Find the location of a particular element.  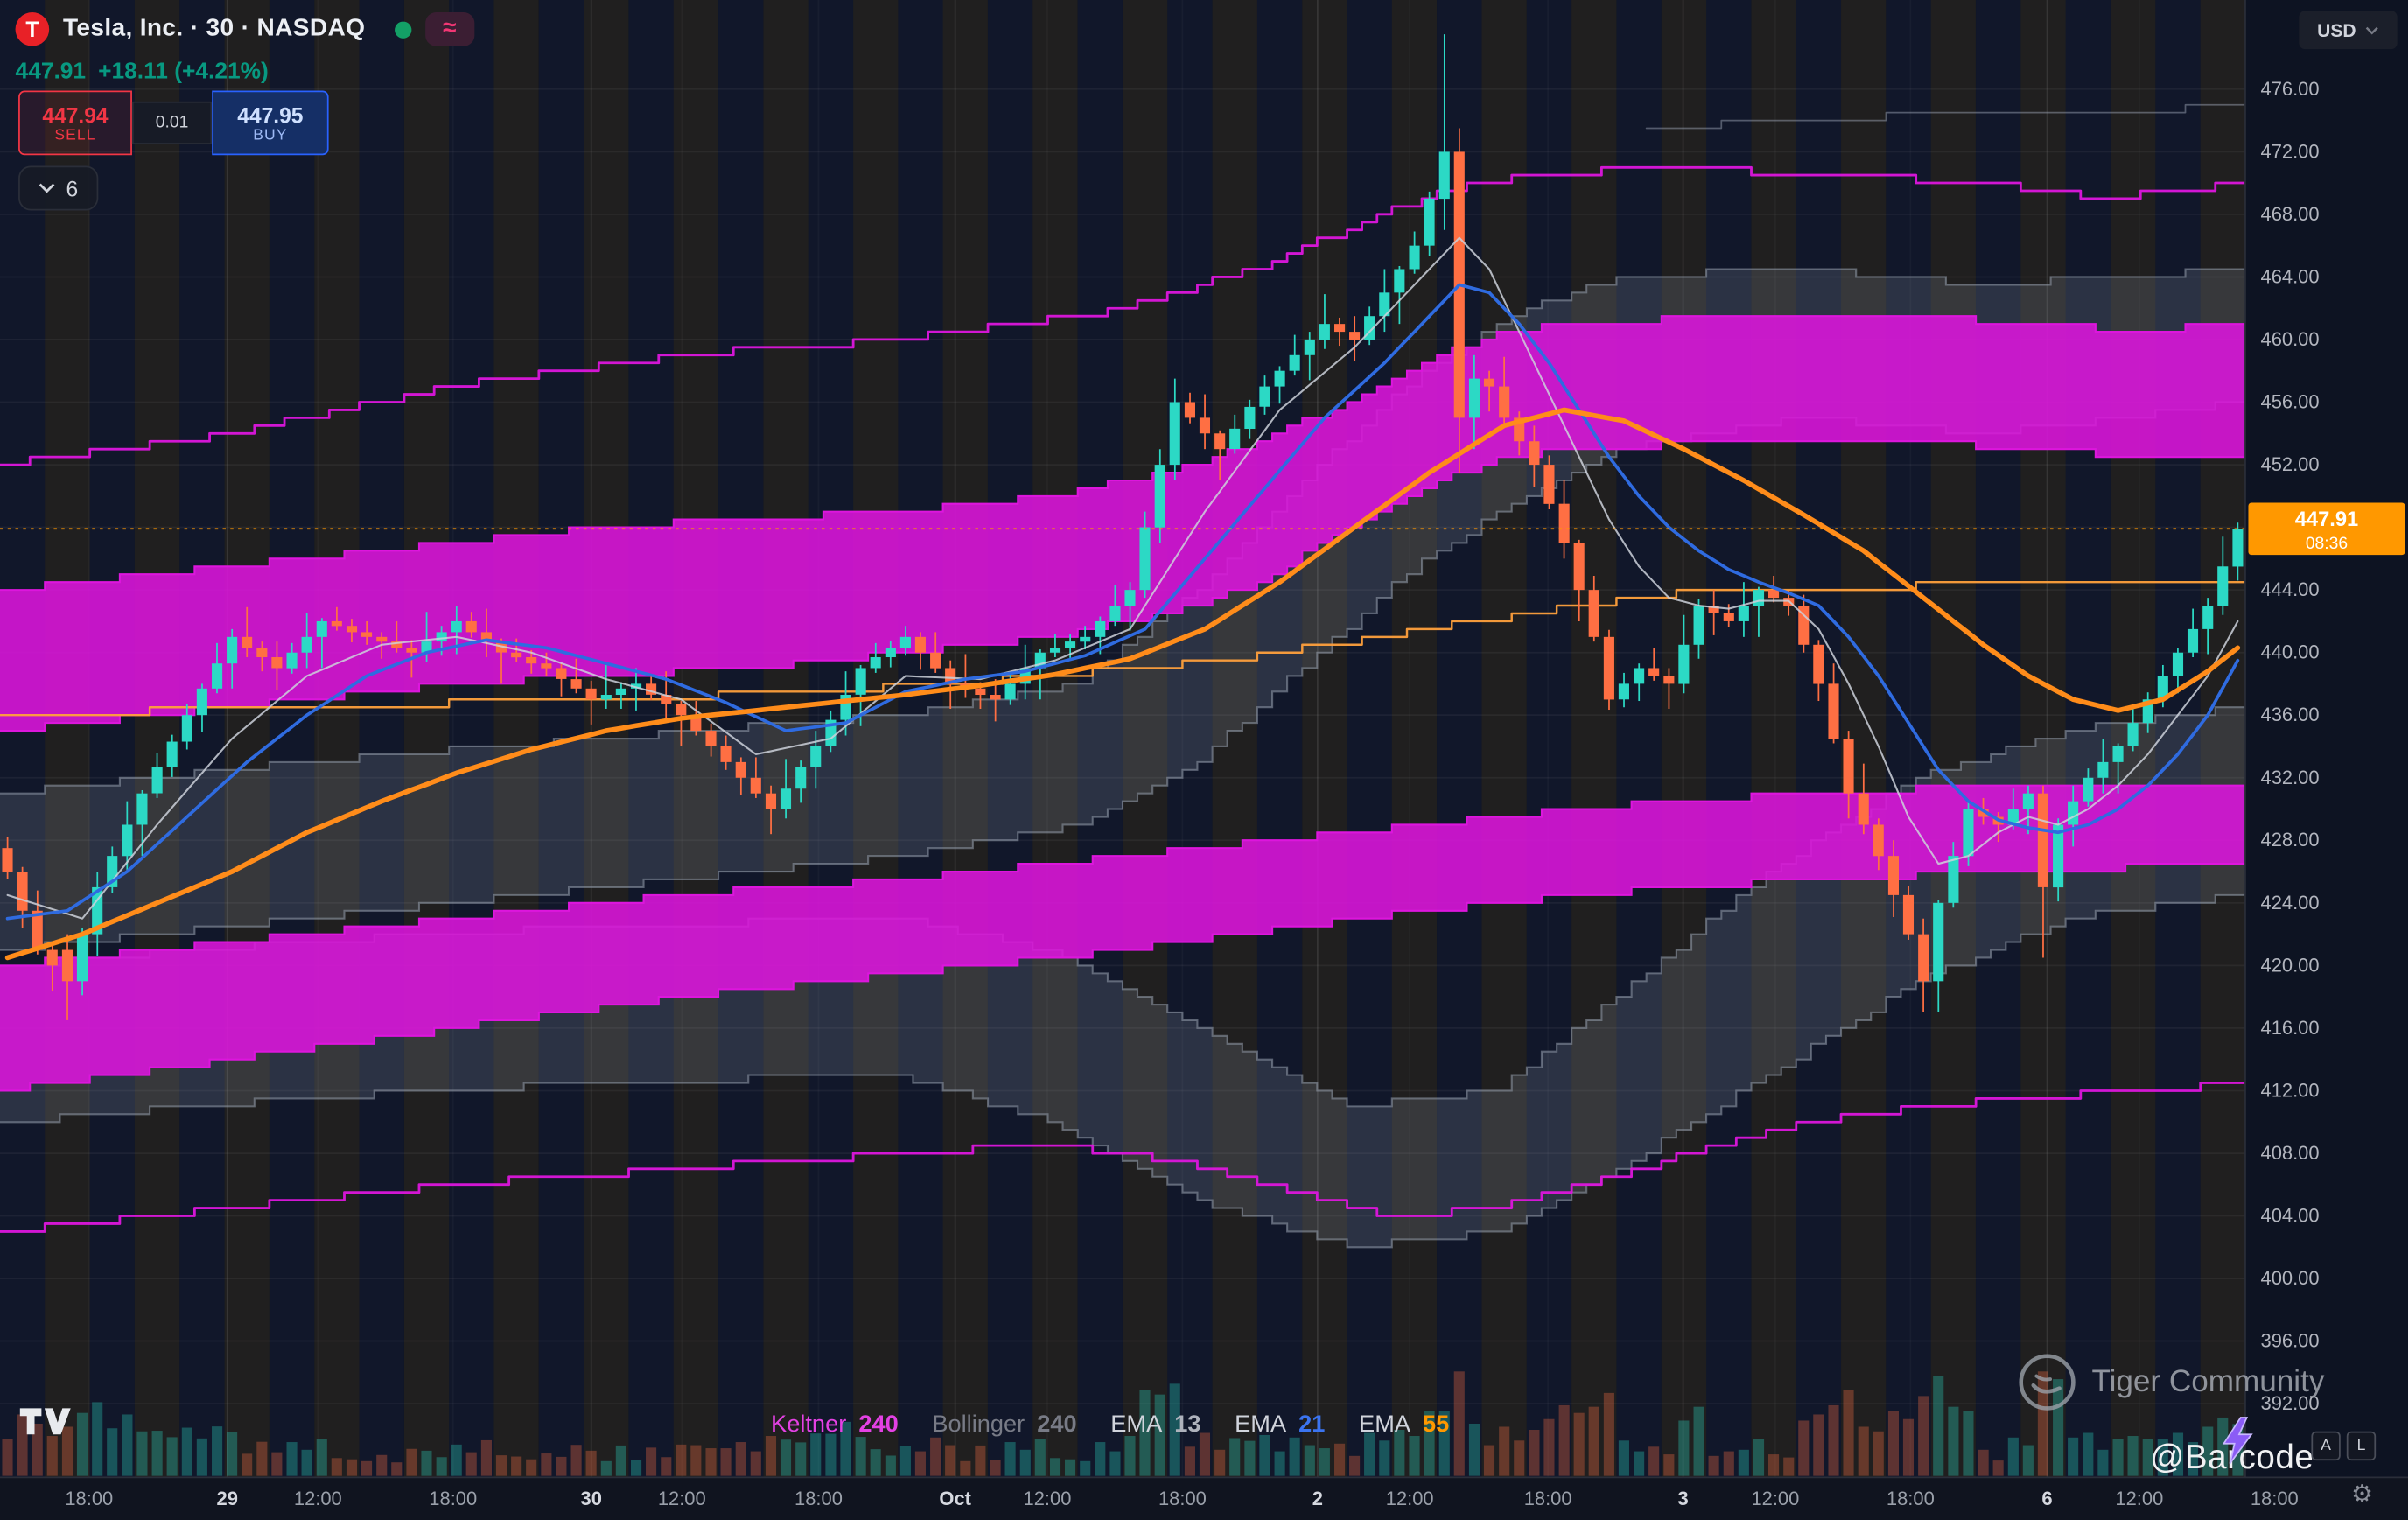

keltner-lower-outer-line is located at coordinates (1123, 1157).